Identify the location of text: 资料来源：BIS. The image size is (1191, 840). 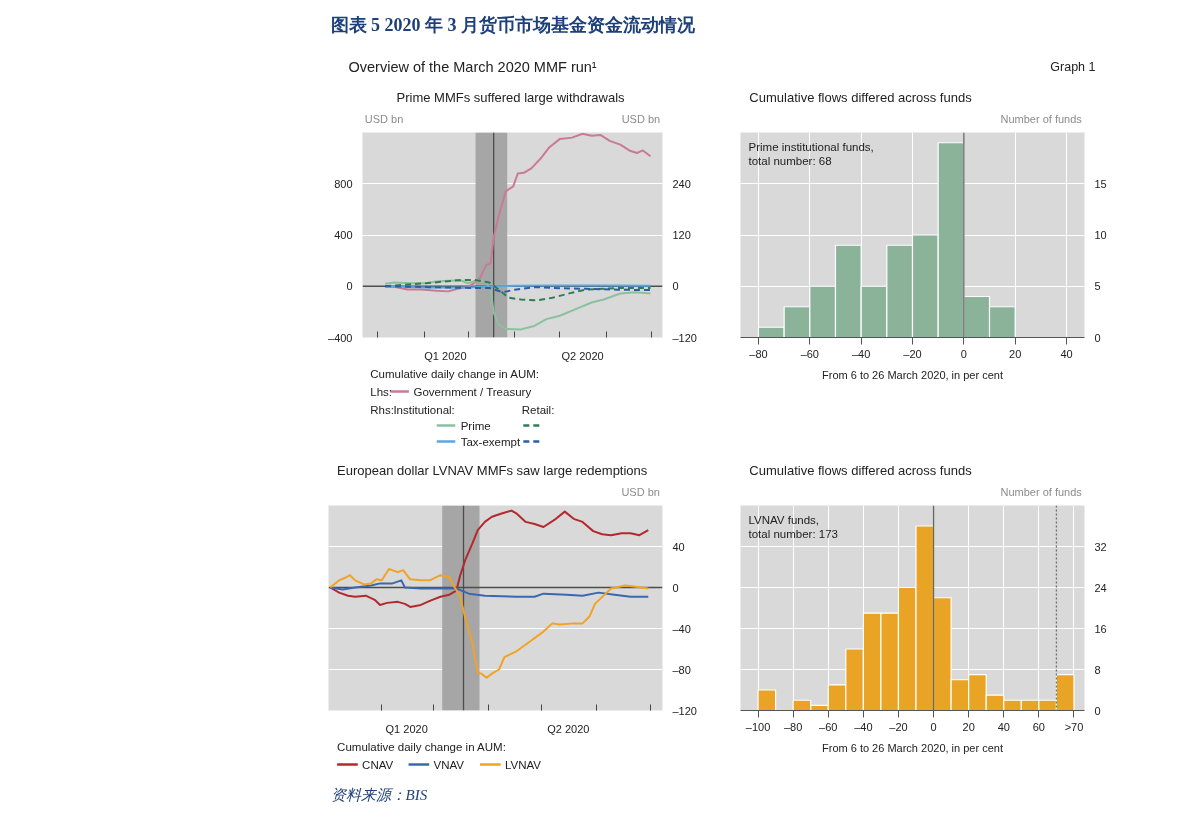
(379, 794).